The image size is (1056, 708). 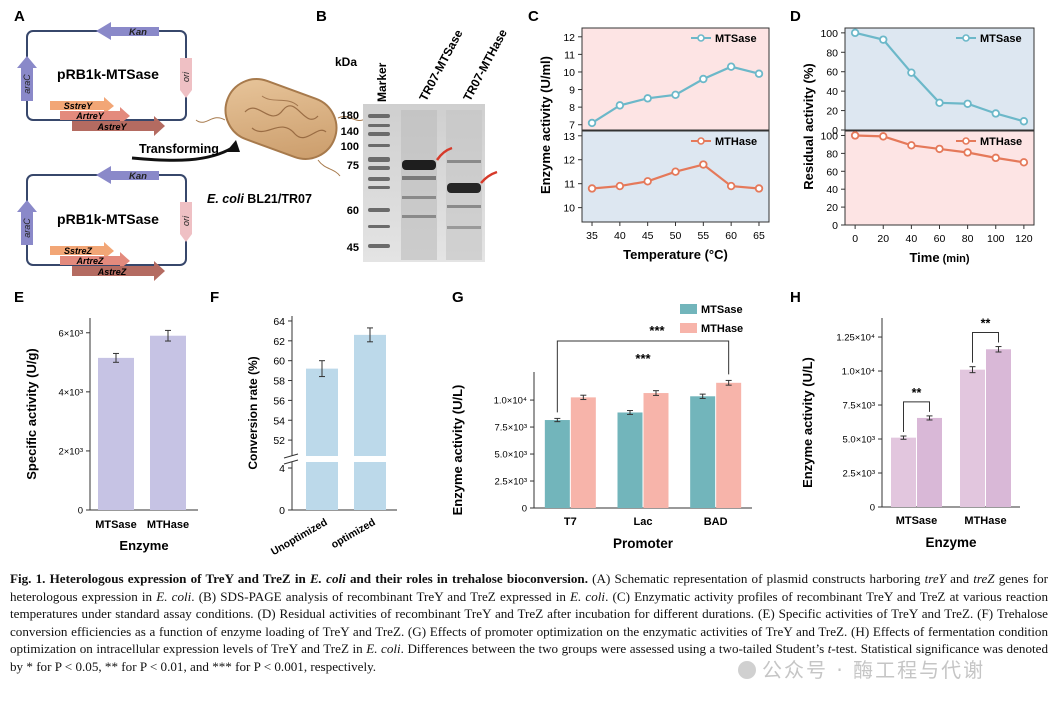 I want to click on bar-after-mthase, so click(x=998, y=428).